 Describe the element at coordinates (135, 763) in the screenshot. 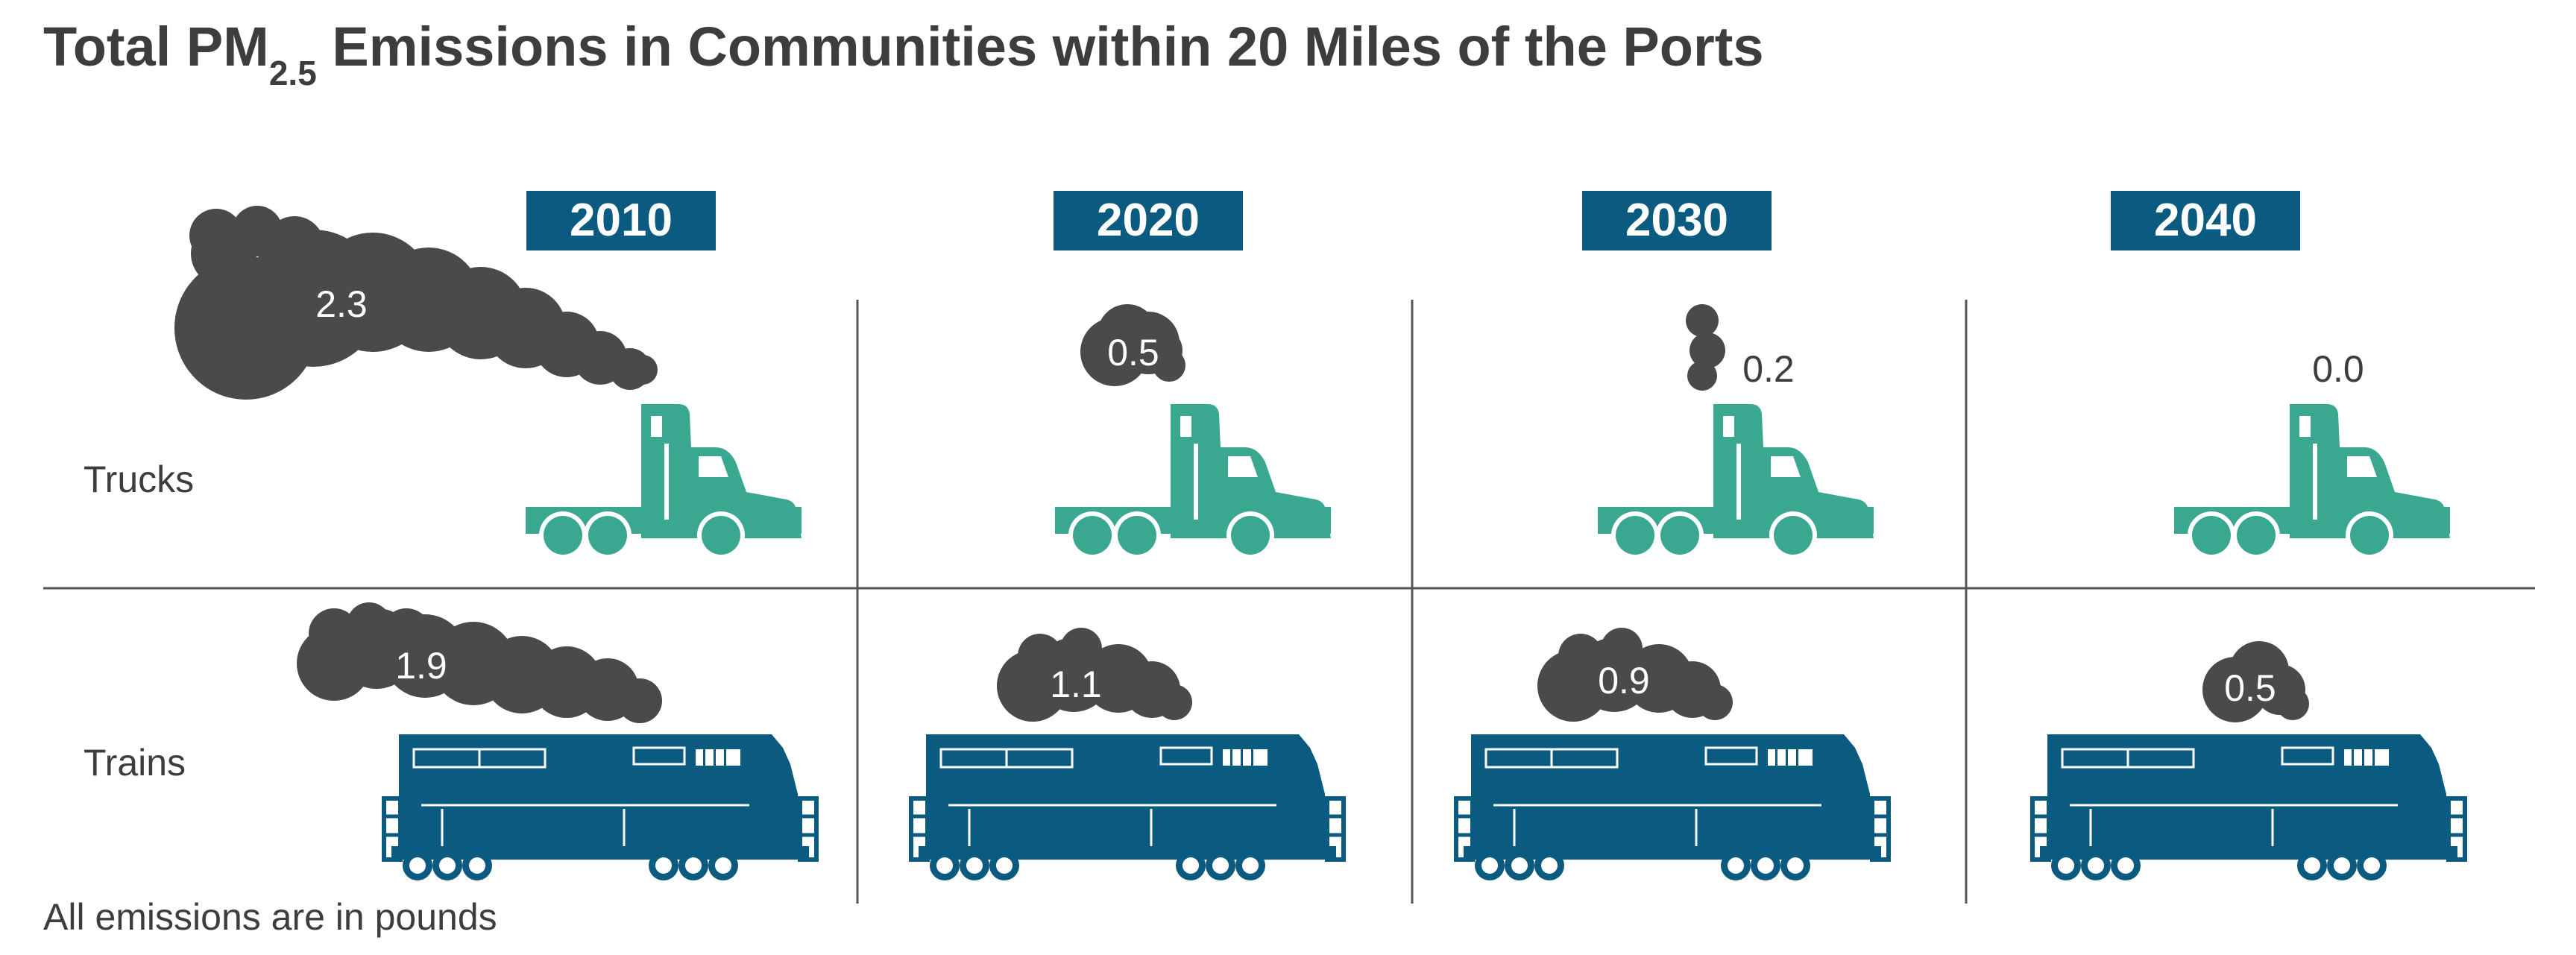

I see `row-label-trains: Trains` at that location.